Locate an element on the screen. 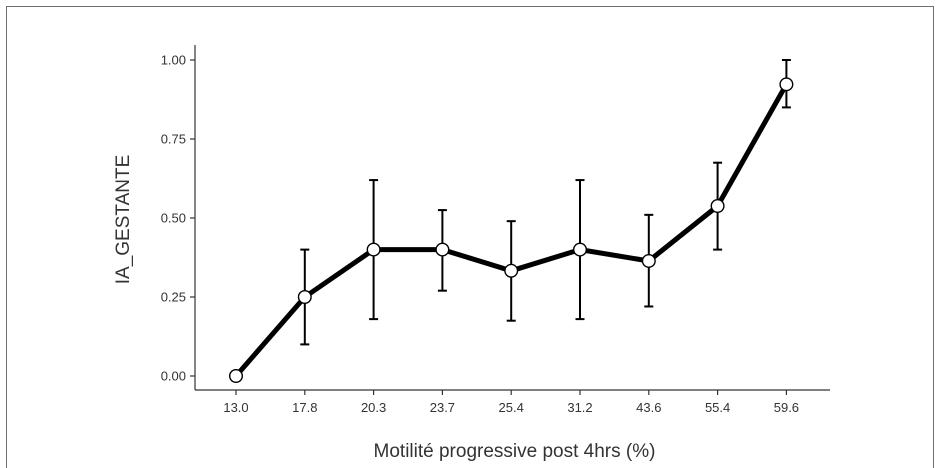 Image resolution: width=943 pixels, height=468 pixels. x-tick-label: 59.6 is located at coordinates (786, 407).